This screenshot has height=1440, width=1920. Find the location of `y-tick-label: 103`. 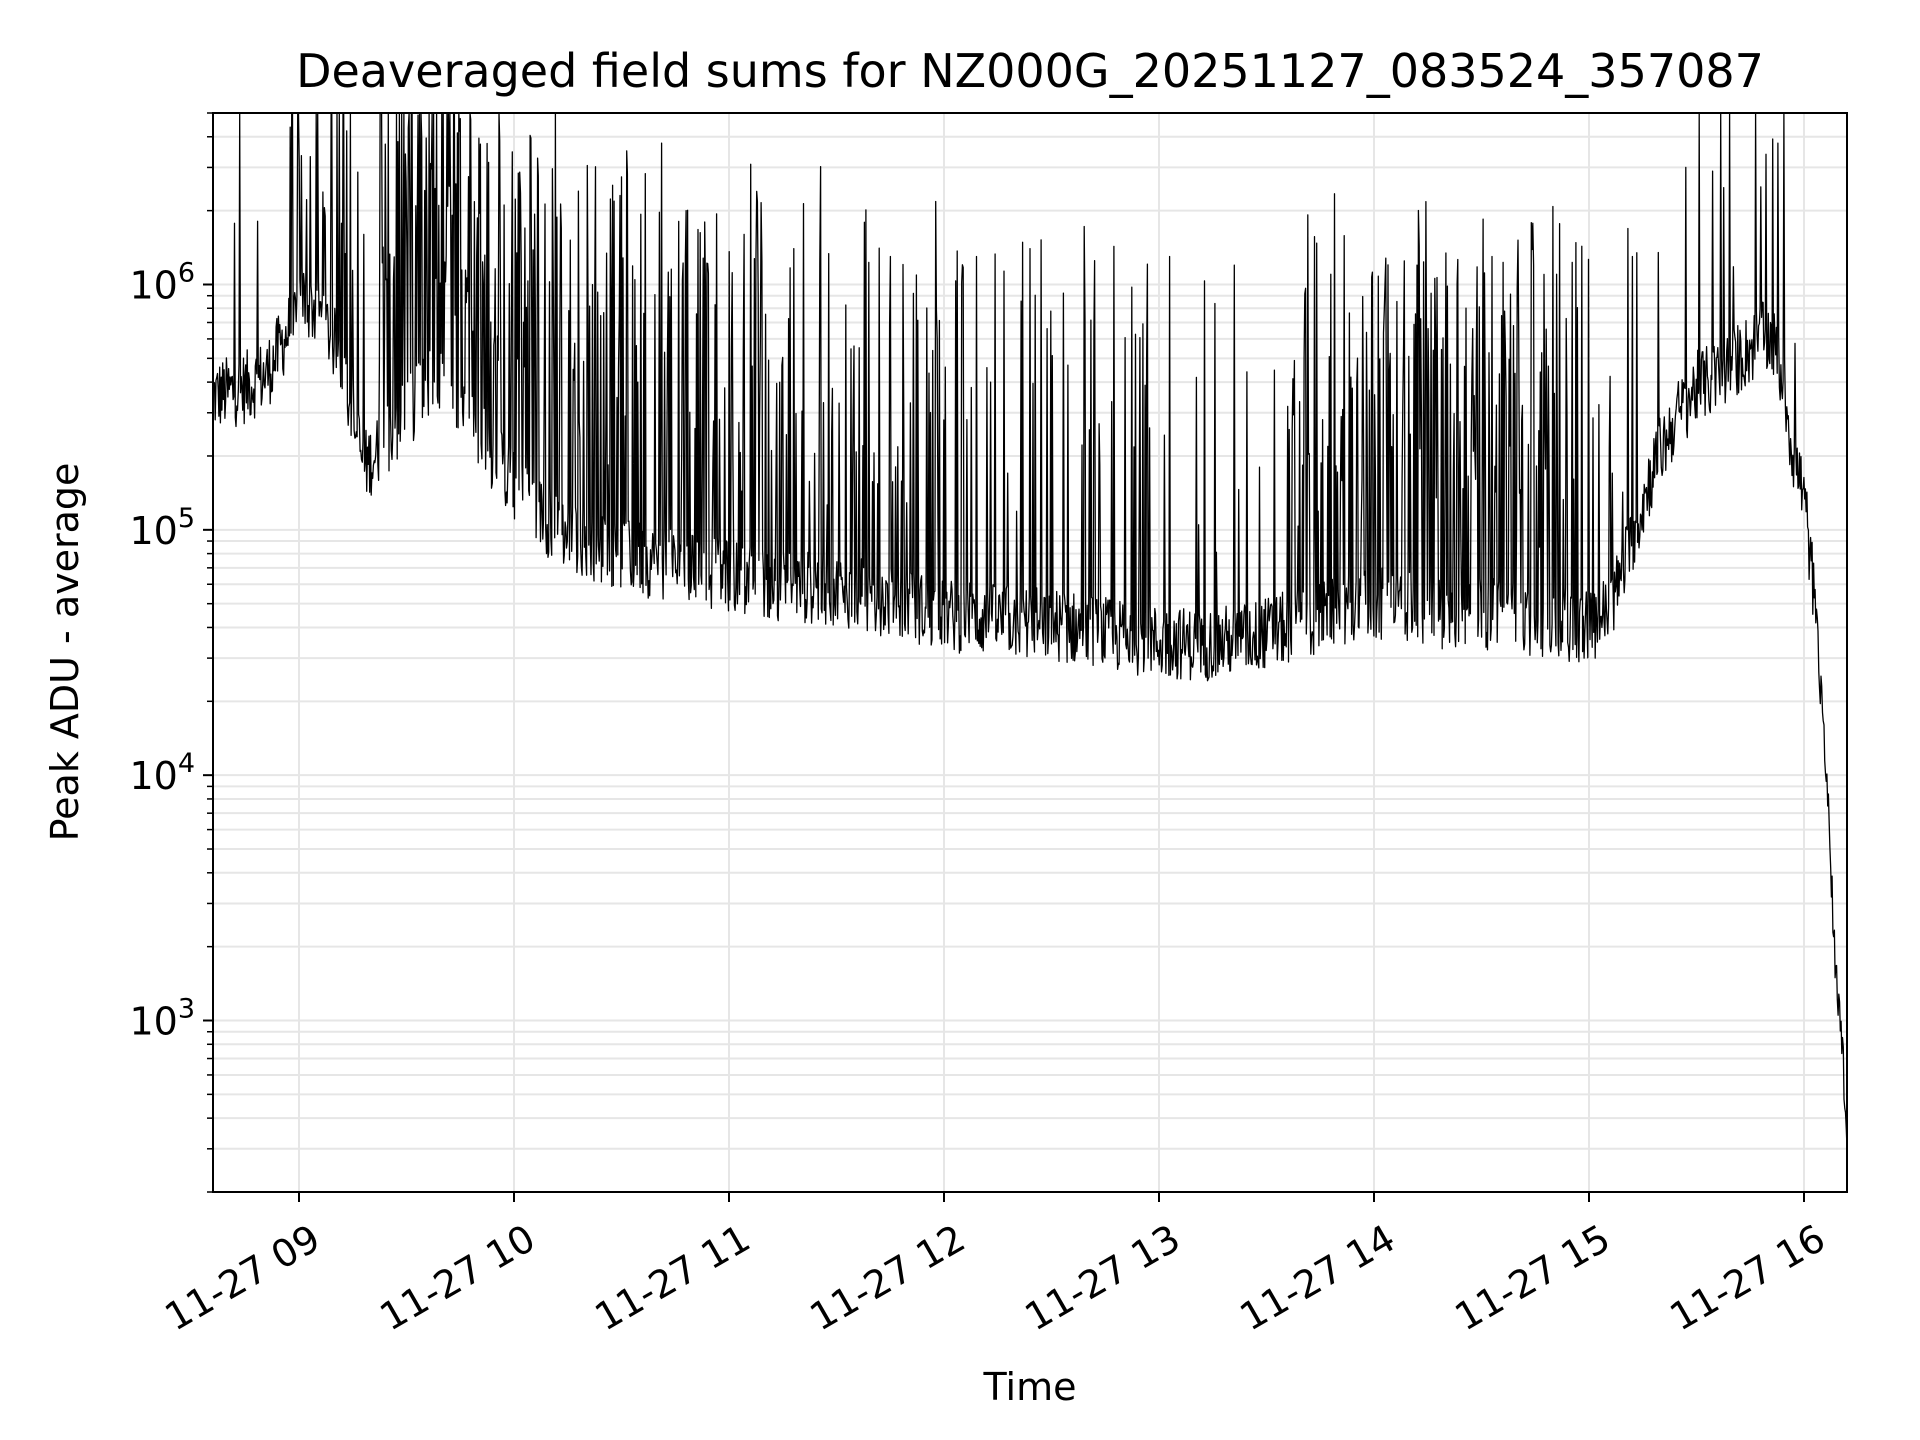

y-tick-label: 103 is located at coordinates (162, 1019).